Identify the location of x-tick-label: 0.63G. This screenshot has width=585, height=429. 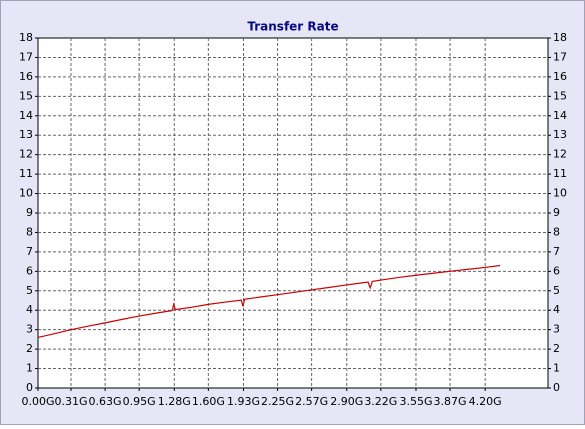
(105, 401).